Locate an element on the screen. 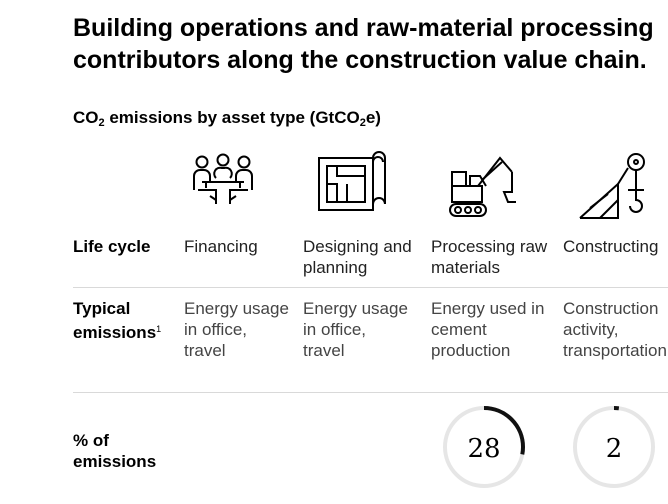 The width and height of the screenshot is (668, 504). emissions-financing: Energy usage in office, travel is located at coordinates (236, 329).